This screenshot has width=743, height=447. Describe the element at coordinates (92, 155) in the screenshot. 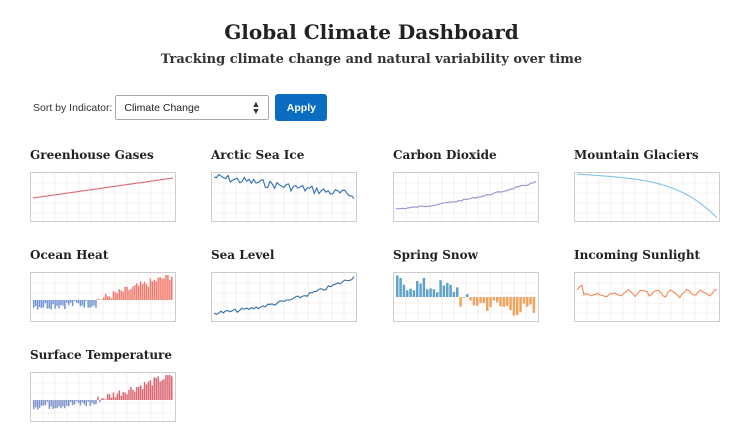

I see `chart-title: Greenhouse Gases` at that location.